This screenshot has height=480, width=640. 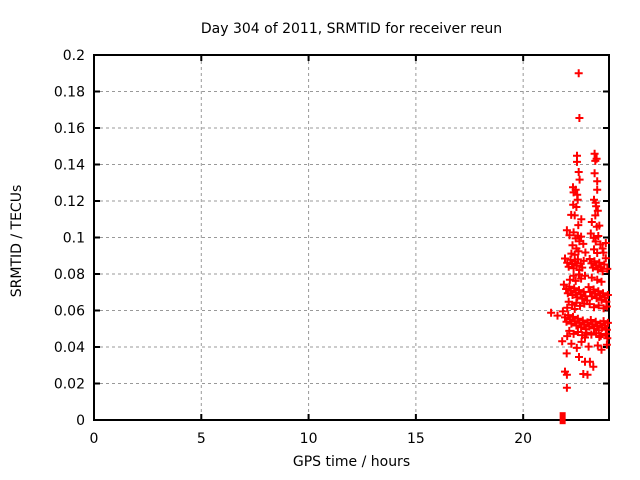 What do you see at coordinates (69, 348) in the screenshot?
I see `y-tick-label: 0.04` at bounding box center [69, 348].